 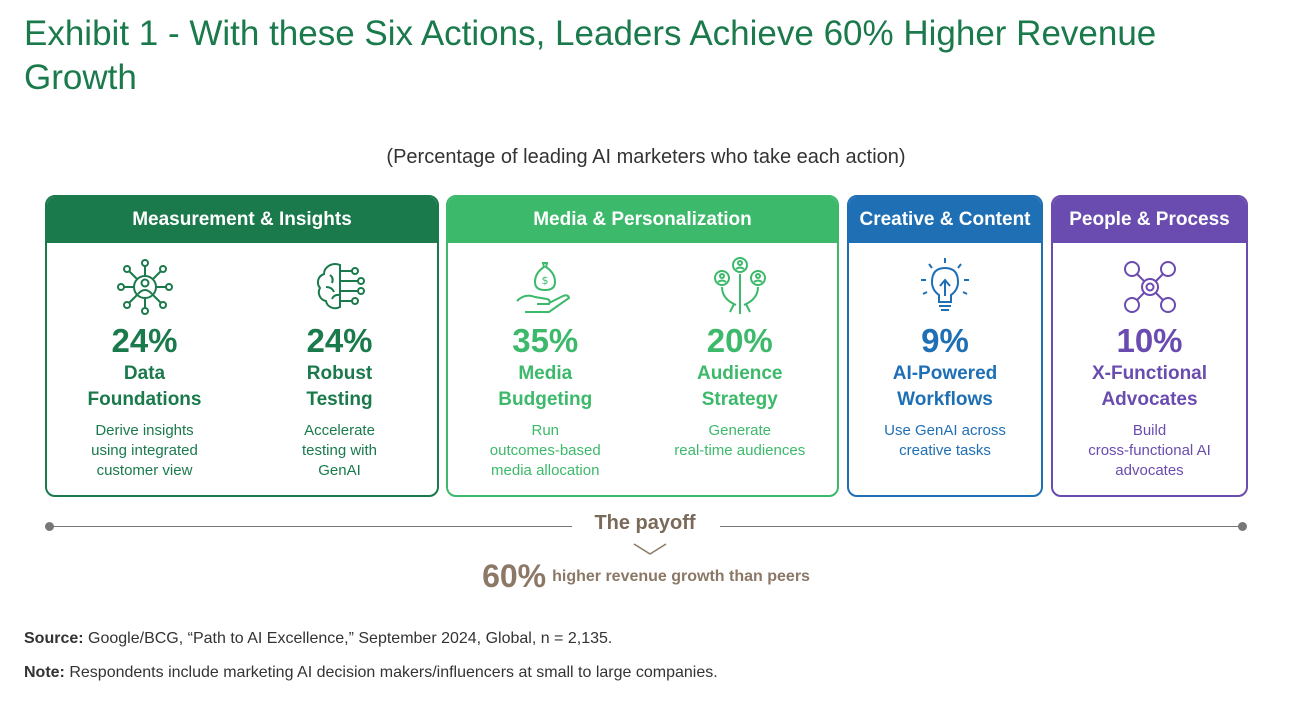 What do you see at coordinates (54, 638) in the screenshot?
I see `source-label: Source:` at bounding box center [54, 638].